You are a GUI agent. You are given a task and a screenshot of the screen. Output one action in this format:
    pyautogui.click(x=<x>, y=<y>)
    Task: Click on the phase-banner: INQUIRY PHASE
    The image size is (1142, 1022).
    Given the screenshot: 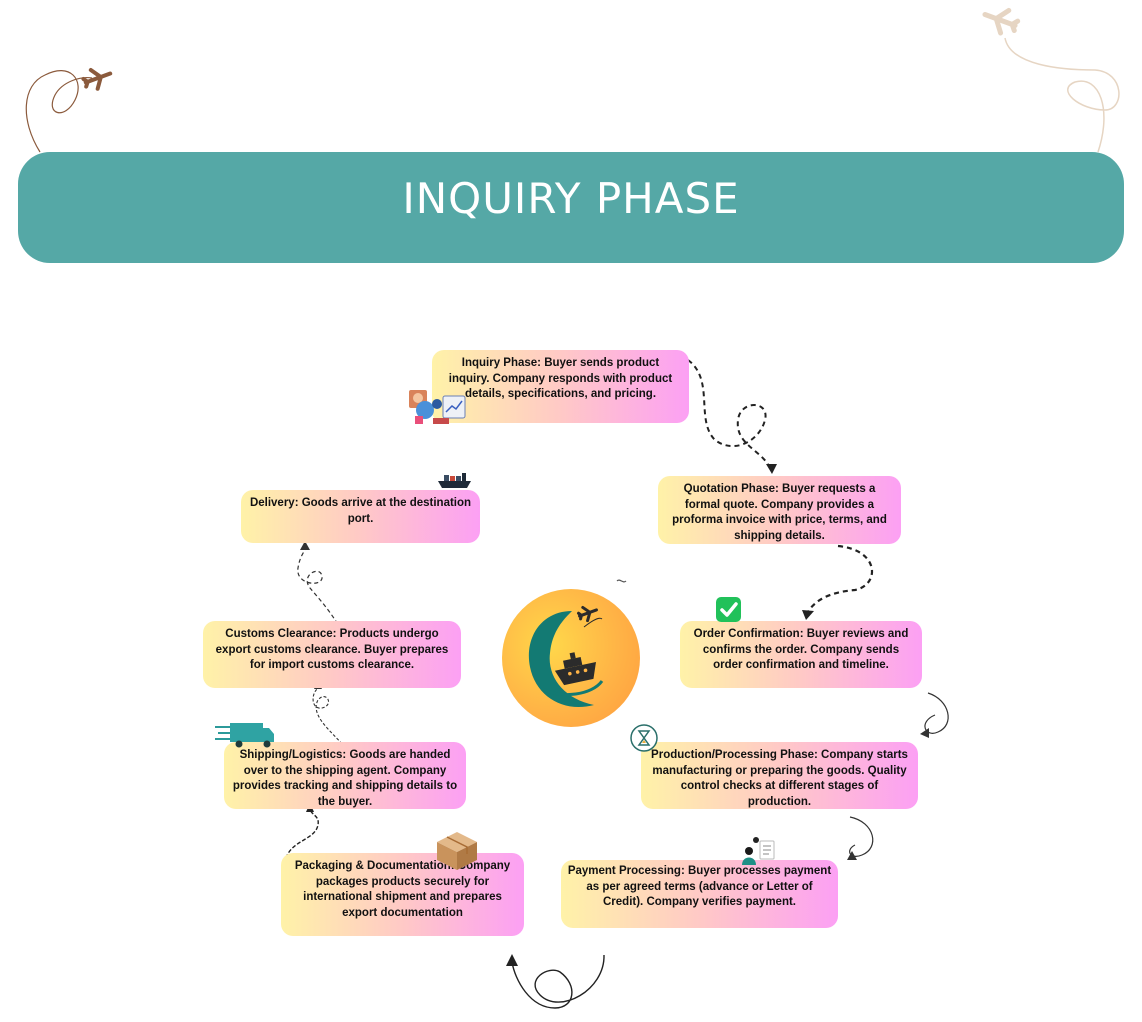 What is the action you would take?
    pyautogui.click(x=571, y=207)
    